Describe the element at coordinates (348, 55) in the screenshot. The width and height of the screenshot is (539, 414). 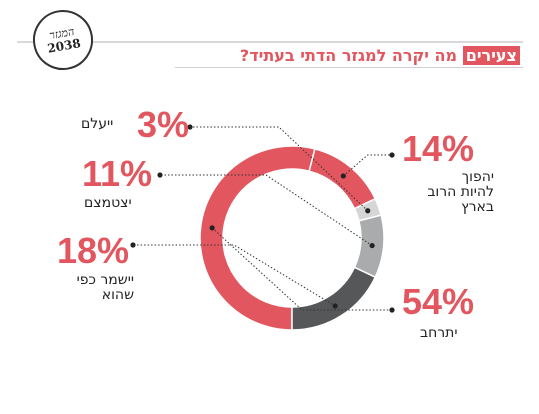
I see `title-question: מה יקרה למגזר הדתי בעתיד?` at that location.